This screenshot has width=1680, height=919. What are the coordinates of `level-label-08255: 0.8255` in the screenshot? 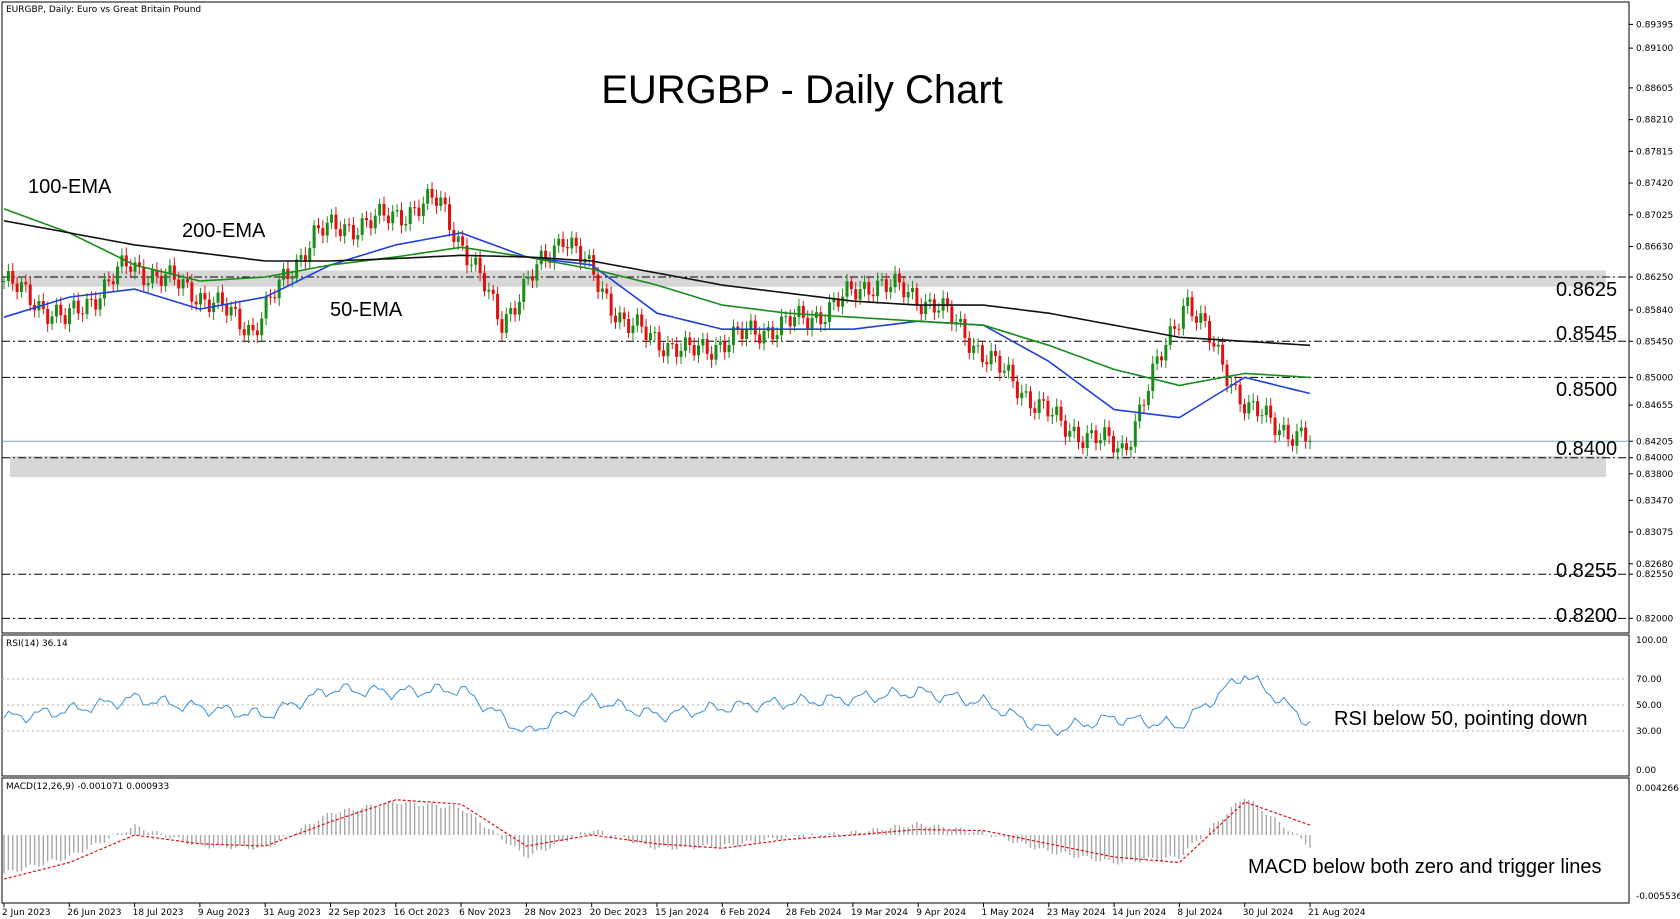 It's located at (1586, 571).